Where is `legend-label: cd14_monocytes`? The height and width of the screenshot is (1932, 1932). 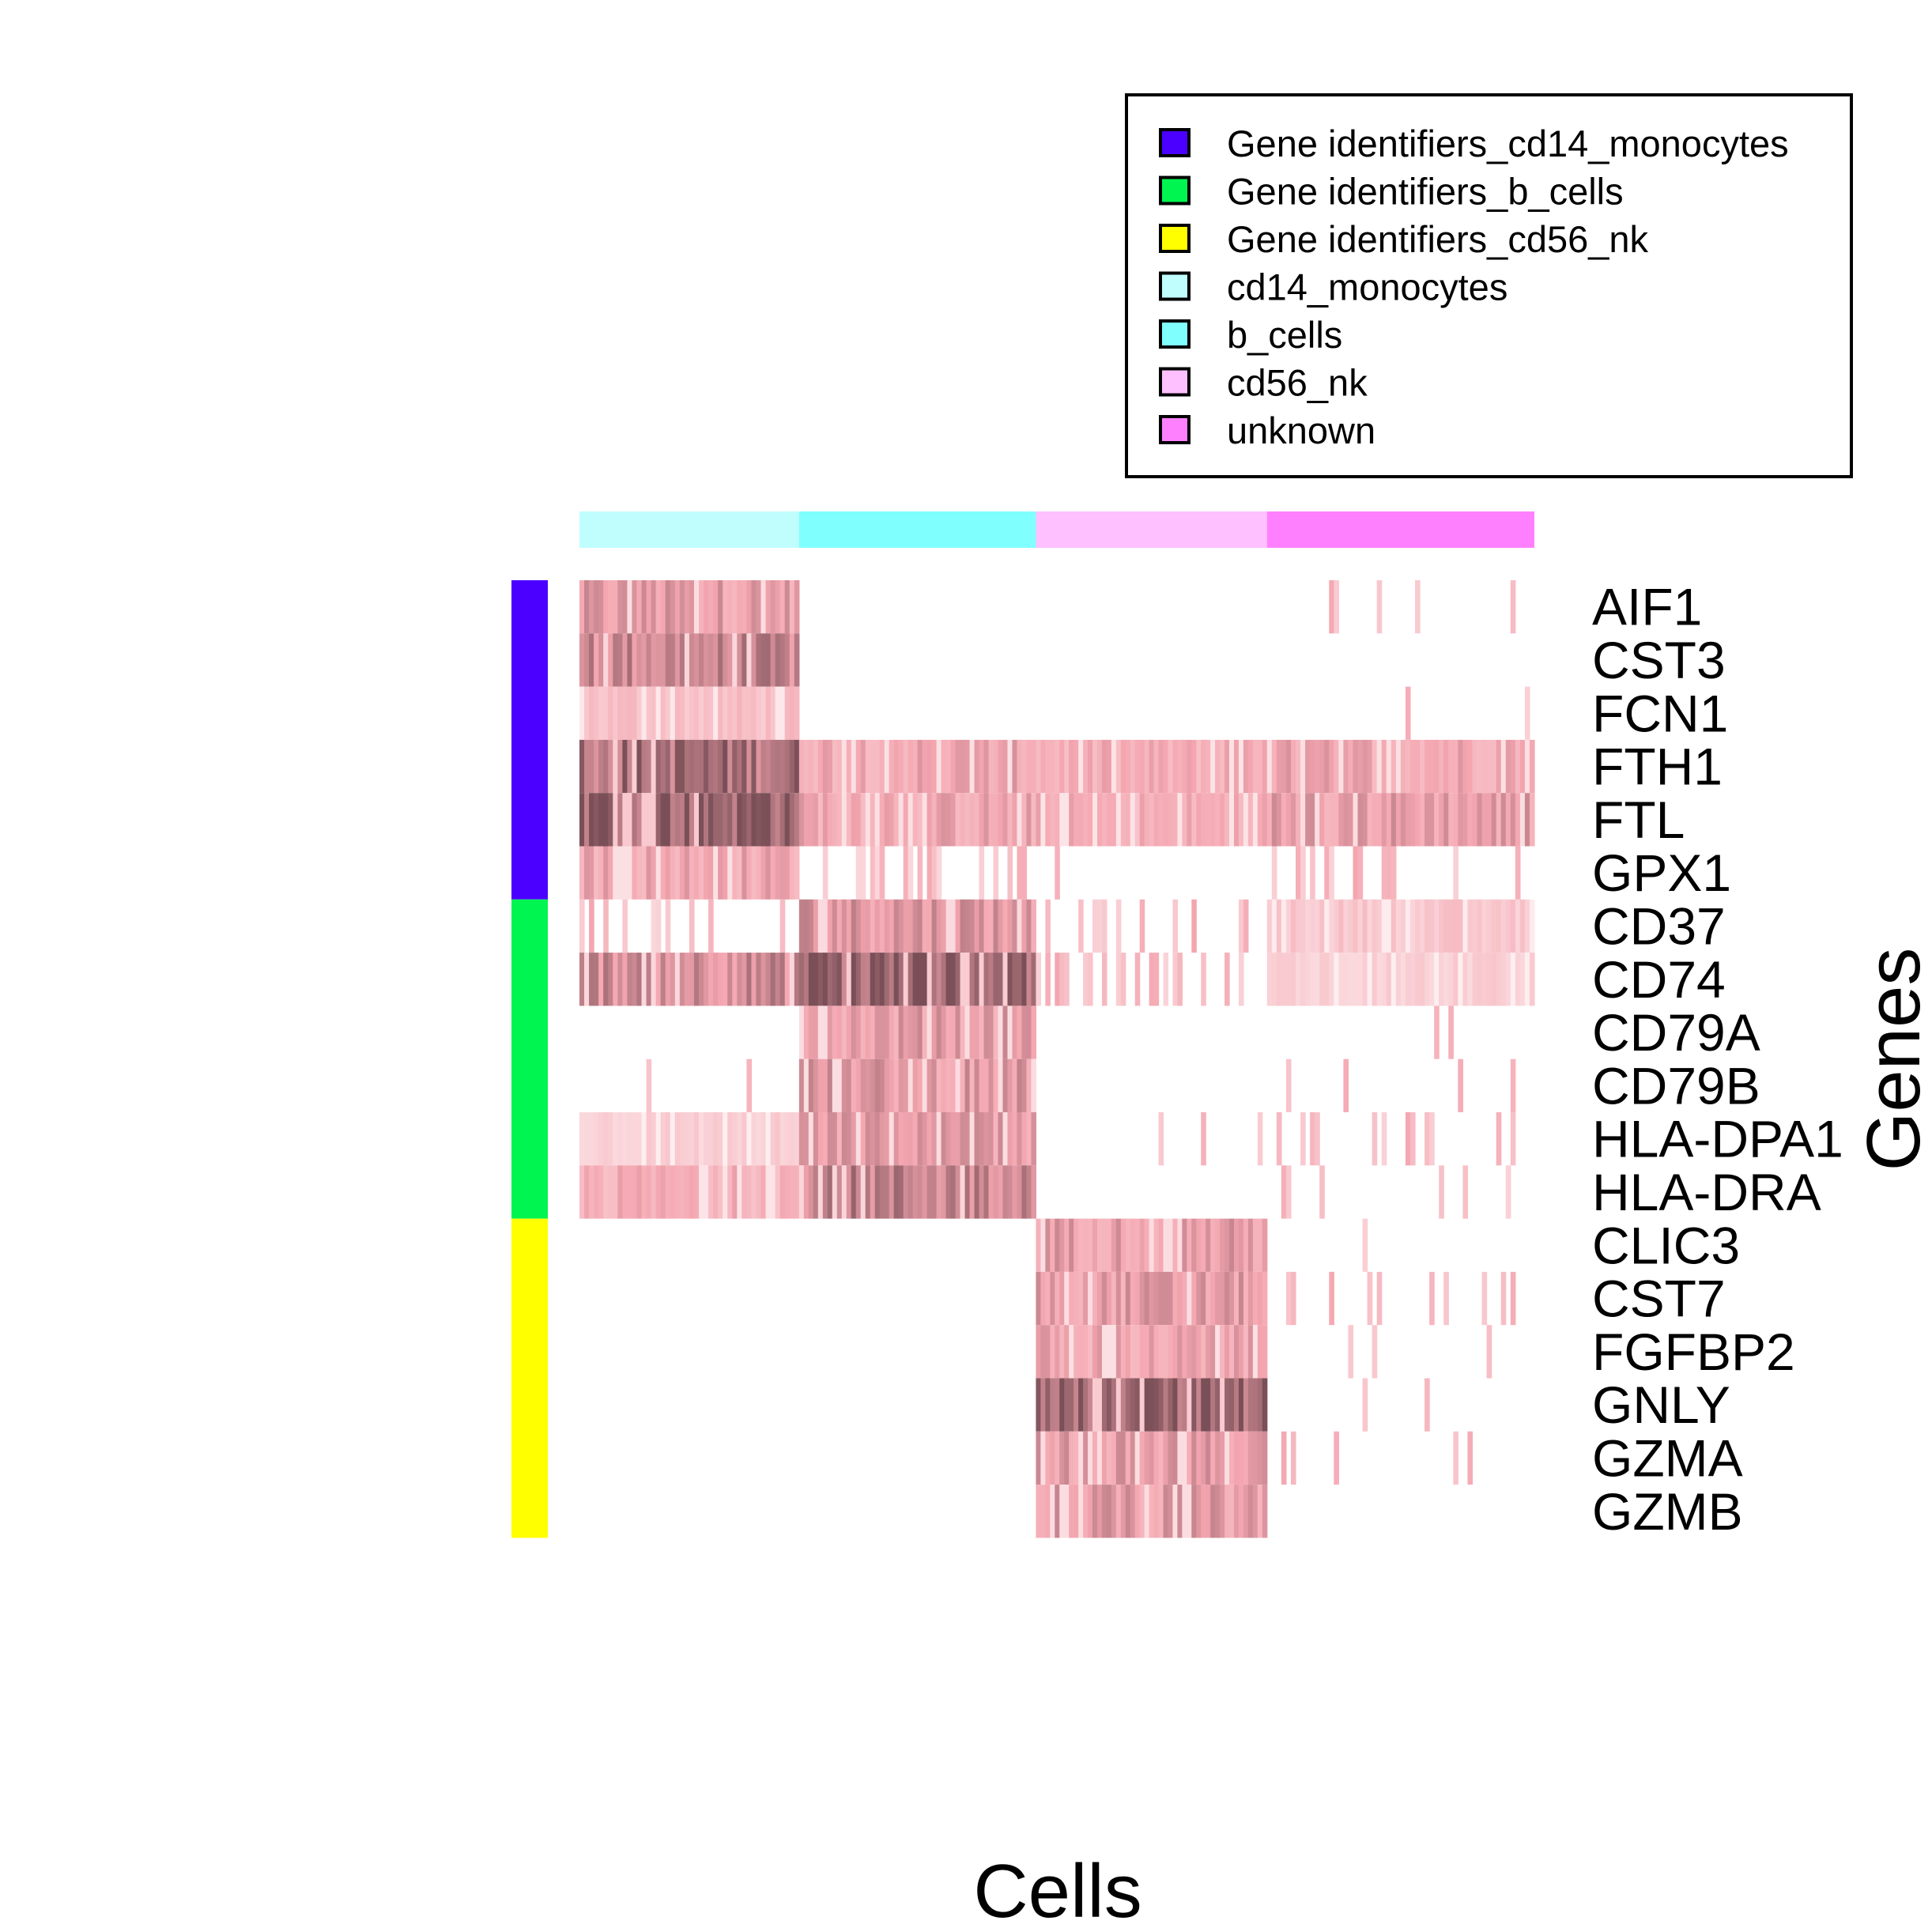
legend-label: cd14_monocytes is located at coordinates (1367, 287).